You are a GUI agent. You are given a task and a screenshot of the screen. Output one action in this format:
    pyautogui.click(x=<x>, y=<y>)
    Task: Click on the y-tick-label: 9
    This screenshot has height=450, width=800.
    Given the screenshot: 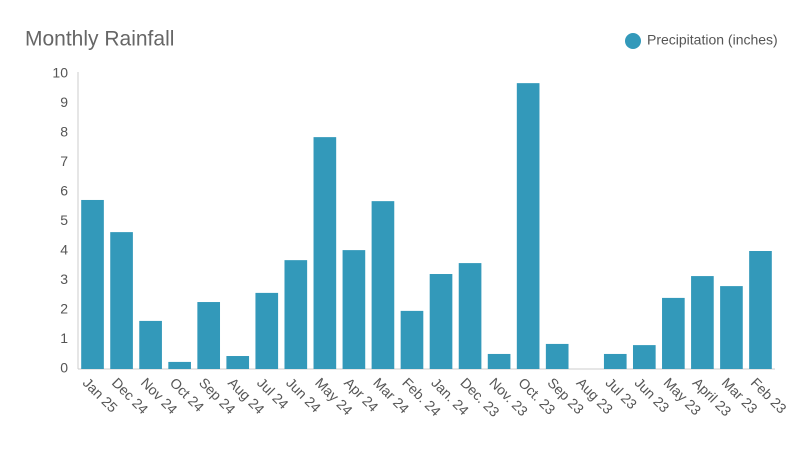 What is the action you would take?
    pyautogui.click(x=64, y=102)
    